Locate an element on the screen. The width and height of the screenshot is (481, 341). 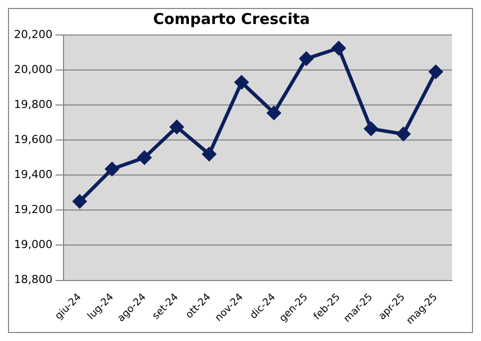
y-tick-label: 19,600 is located at coordinates (33, 139).